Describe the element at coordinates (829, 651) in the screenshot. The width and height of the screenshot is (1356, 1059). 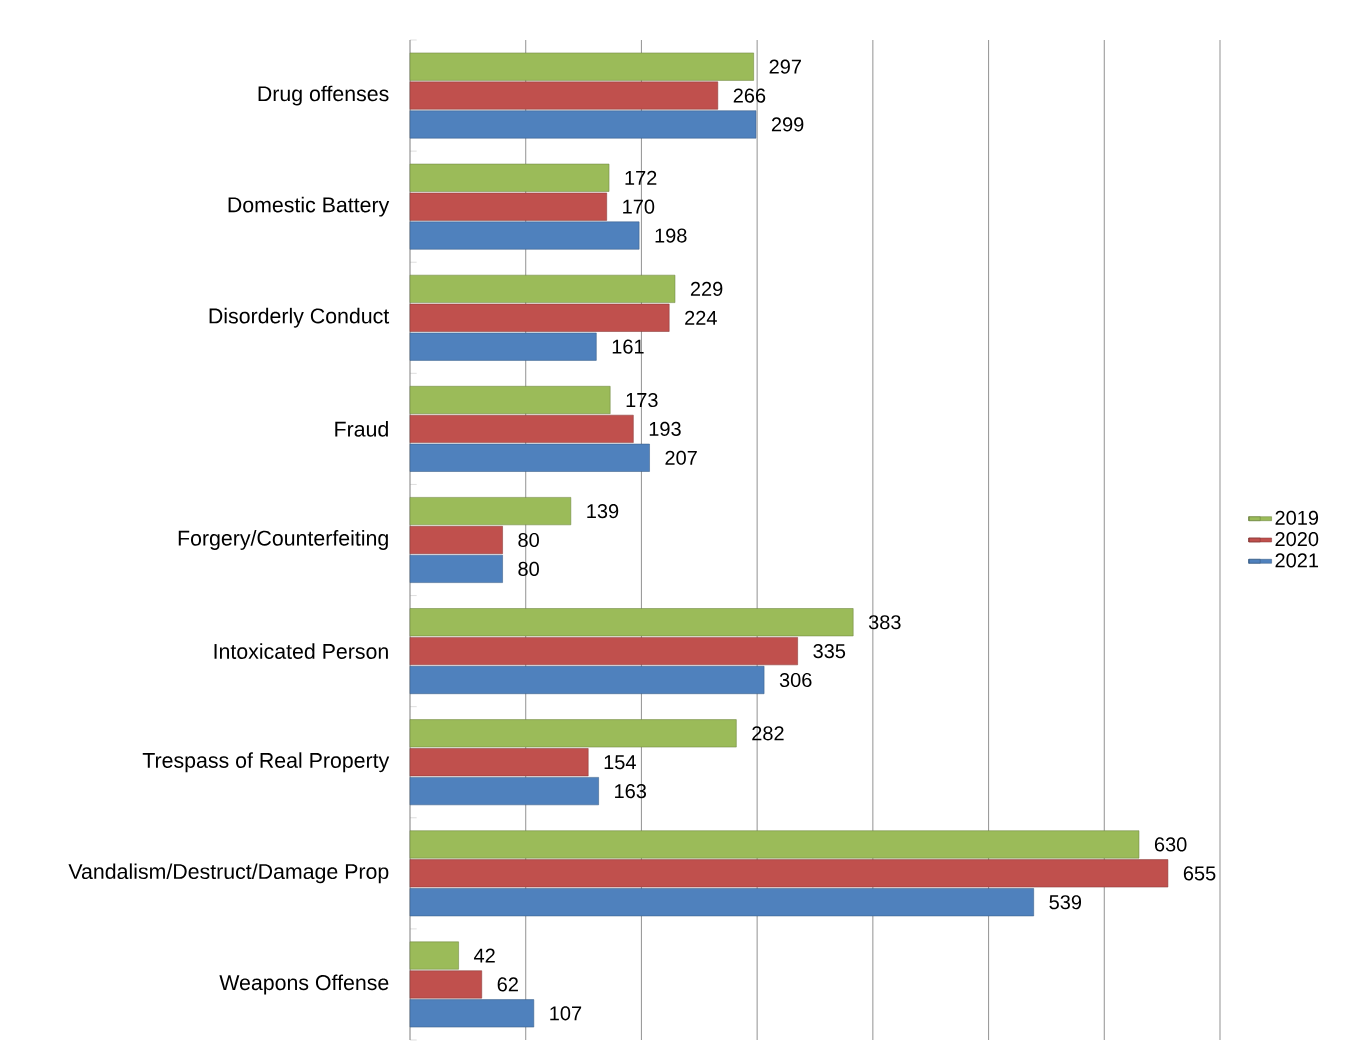
I see `data-label: 335` at that location.